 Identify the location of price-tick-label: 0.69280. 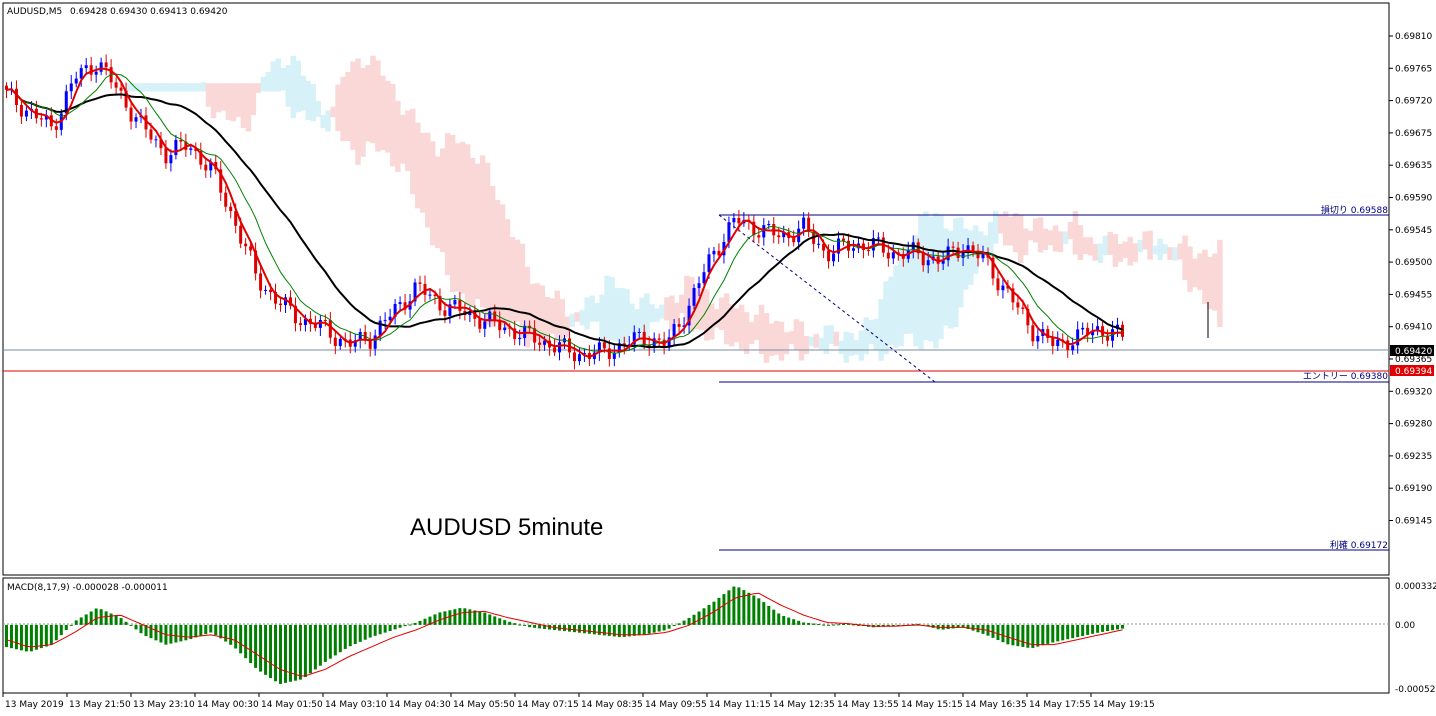
(1413, 425).